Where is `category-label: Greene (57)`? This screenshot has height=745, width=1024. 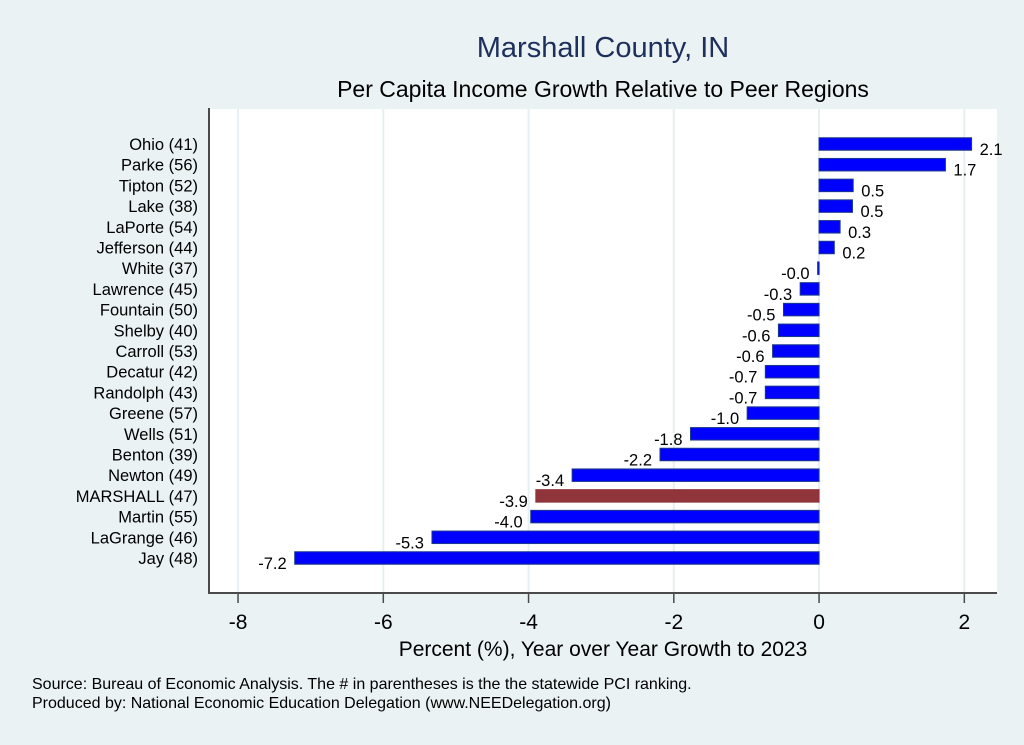 category-label: Greene (57) is located at coordinates (153, 414).